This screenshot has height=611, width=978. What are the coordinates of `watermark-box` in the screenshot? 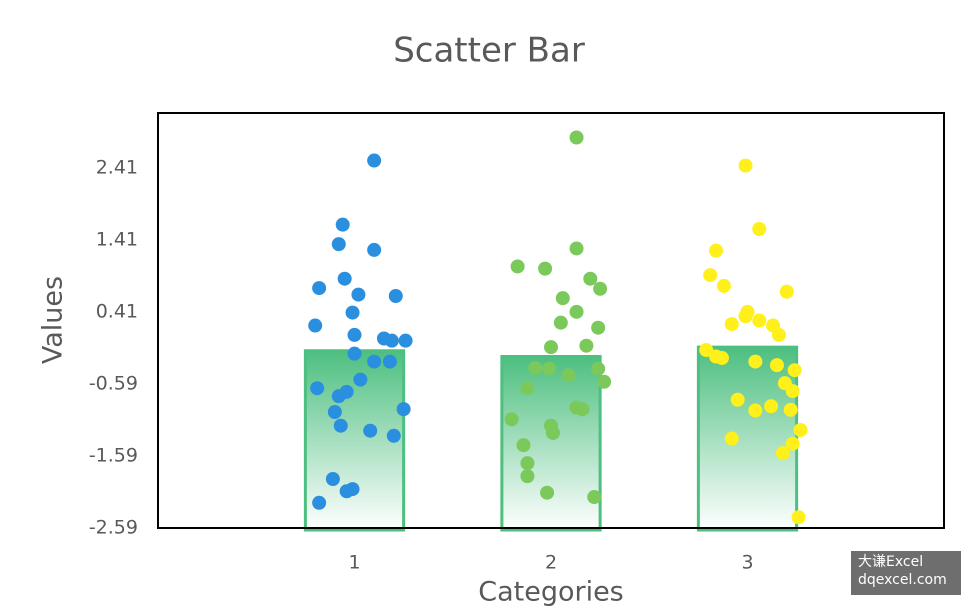 It's located at (906, 573).